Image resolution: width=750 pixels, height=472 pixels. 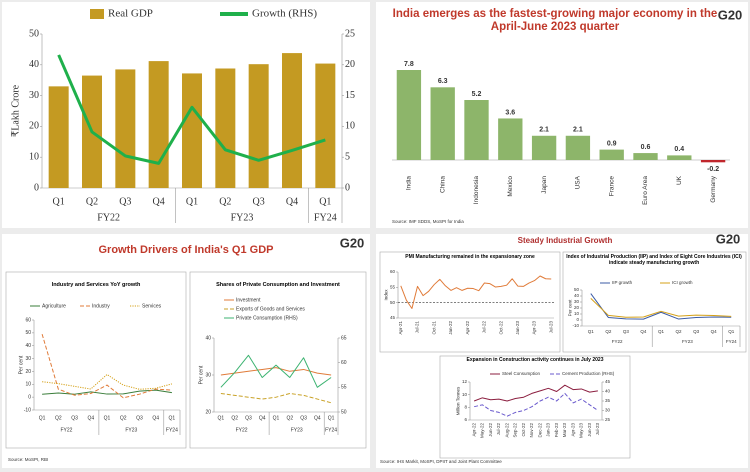 What do you see at coordinates (393, 317) in the screenshot?
I see `y-tick-label: 45` at bounding box center [393, 317].